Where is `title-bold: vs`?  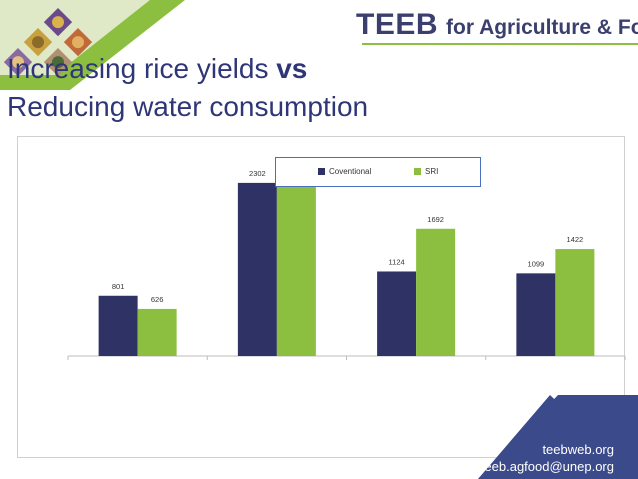
title-bold: vs is located at coordinates (292, 68).